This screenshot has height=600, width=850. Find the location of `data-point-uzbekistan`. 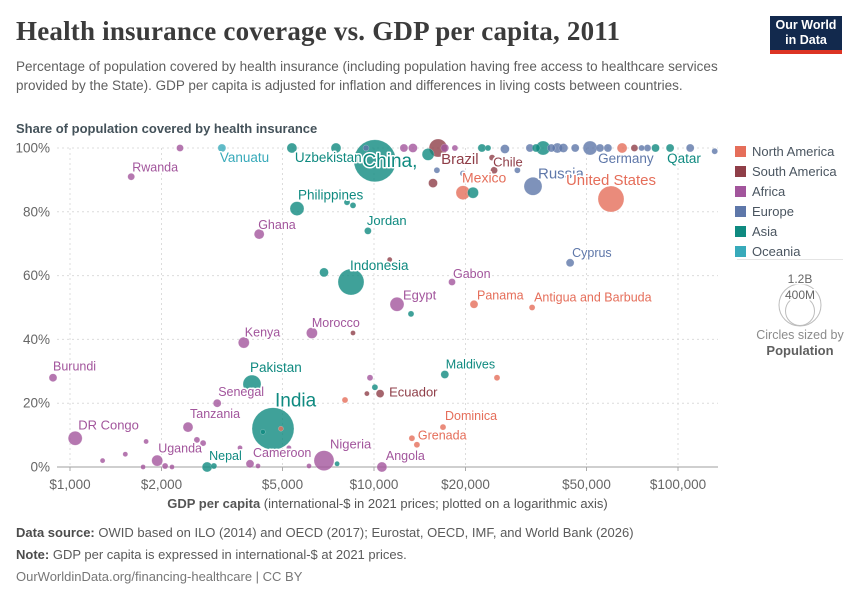

data-point-uzbekistan is located at coordinates (292, 148).